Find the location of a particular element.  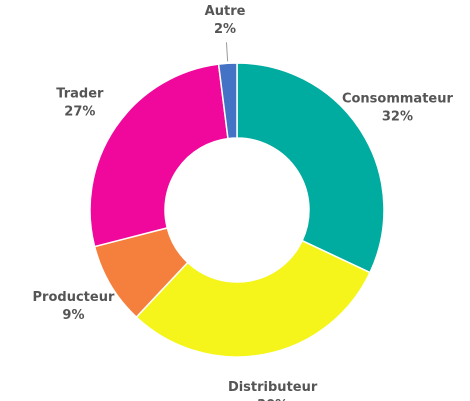

slice-label: Distributeur is located at coordinates (273, 387).